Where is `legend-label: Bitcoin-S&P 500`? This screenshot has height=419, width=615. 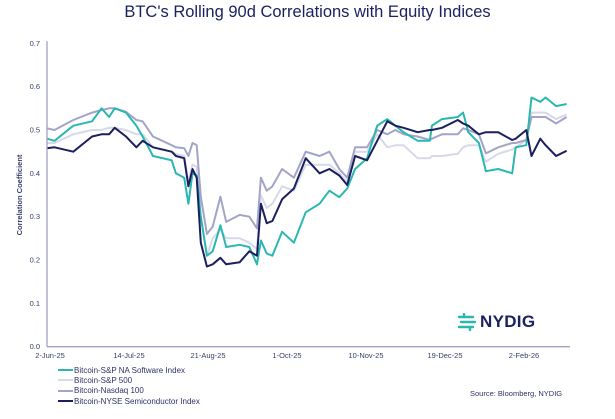
legend-label: Bitcoin-S&P 500 is located at coordinates (103, 380).